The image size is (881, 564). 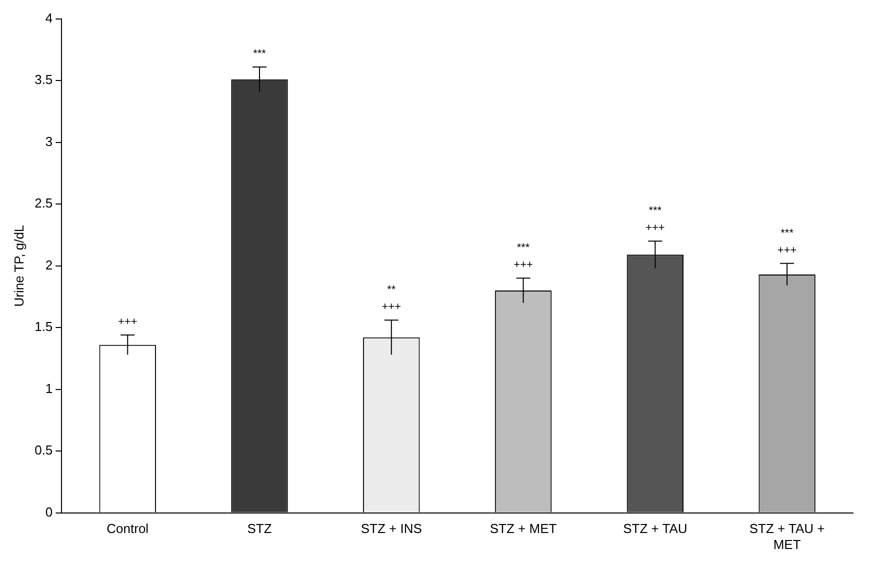 What do you see at coordinates (49, 512) in the screenshot?
I see `y-tick-label: 0` at bounding box center [49, 512].